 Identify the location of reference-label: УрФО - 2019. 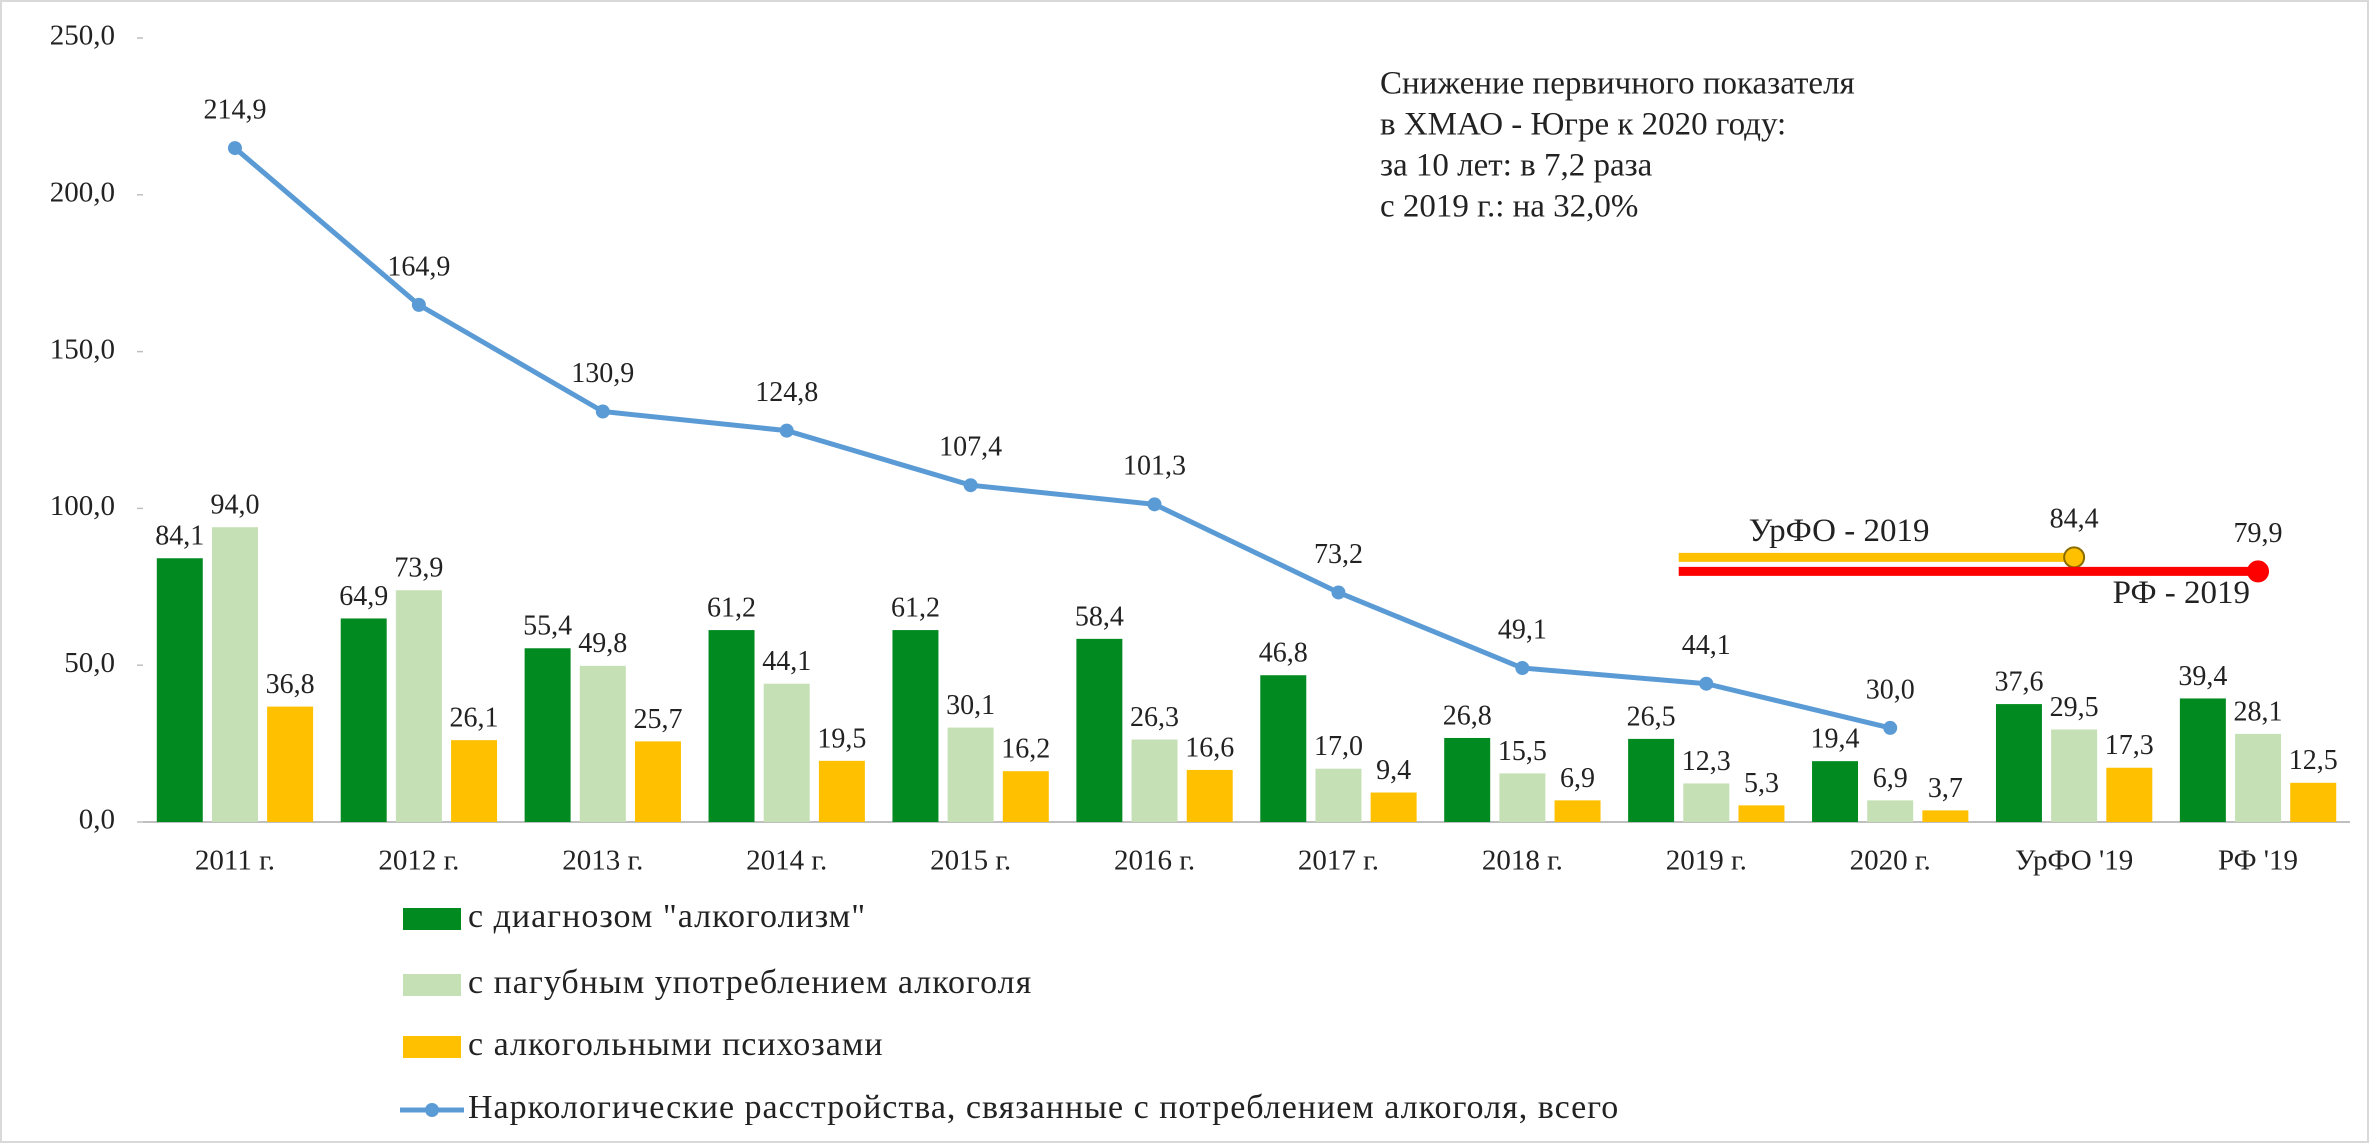
(1839, 531).